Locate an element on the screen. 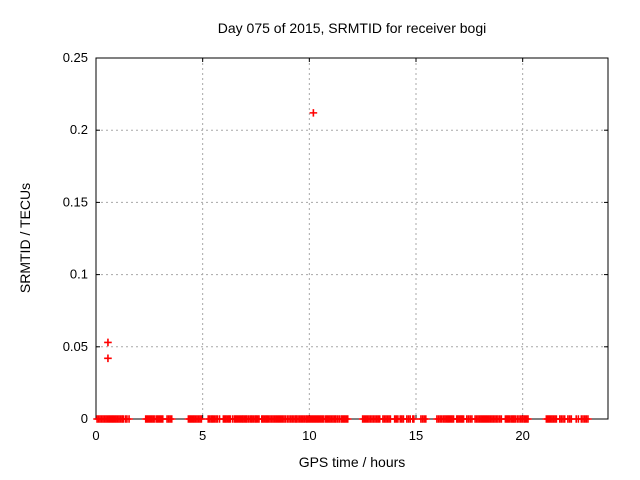 This screenshot has height=480, width=640. y-tick-label: 0.1 is located at coordinates (79, 274).